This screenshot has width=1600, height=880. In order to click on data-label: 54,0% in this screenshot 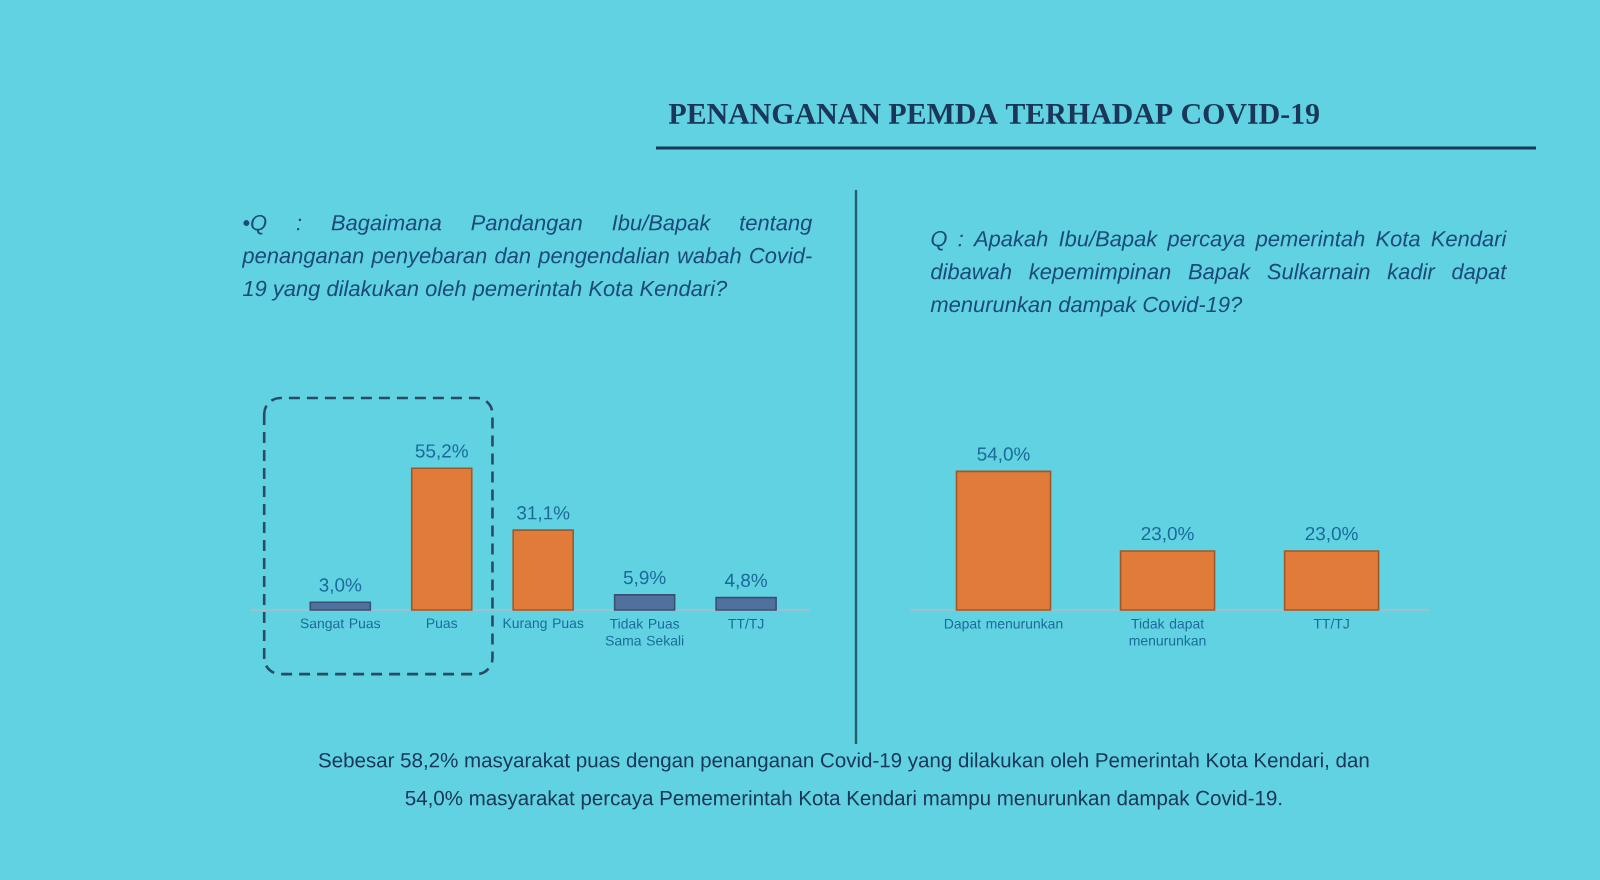, I will do `click(1003, 455)`.